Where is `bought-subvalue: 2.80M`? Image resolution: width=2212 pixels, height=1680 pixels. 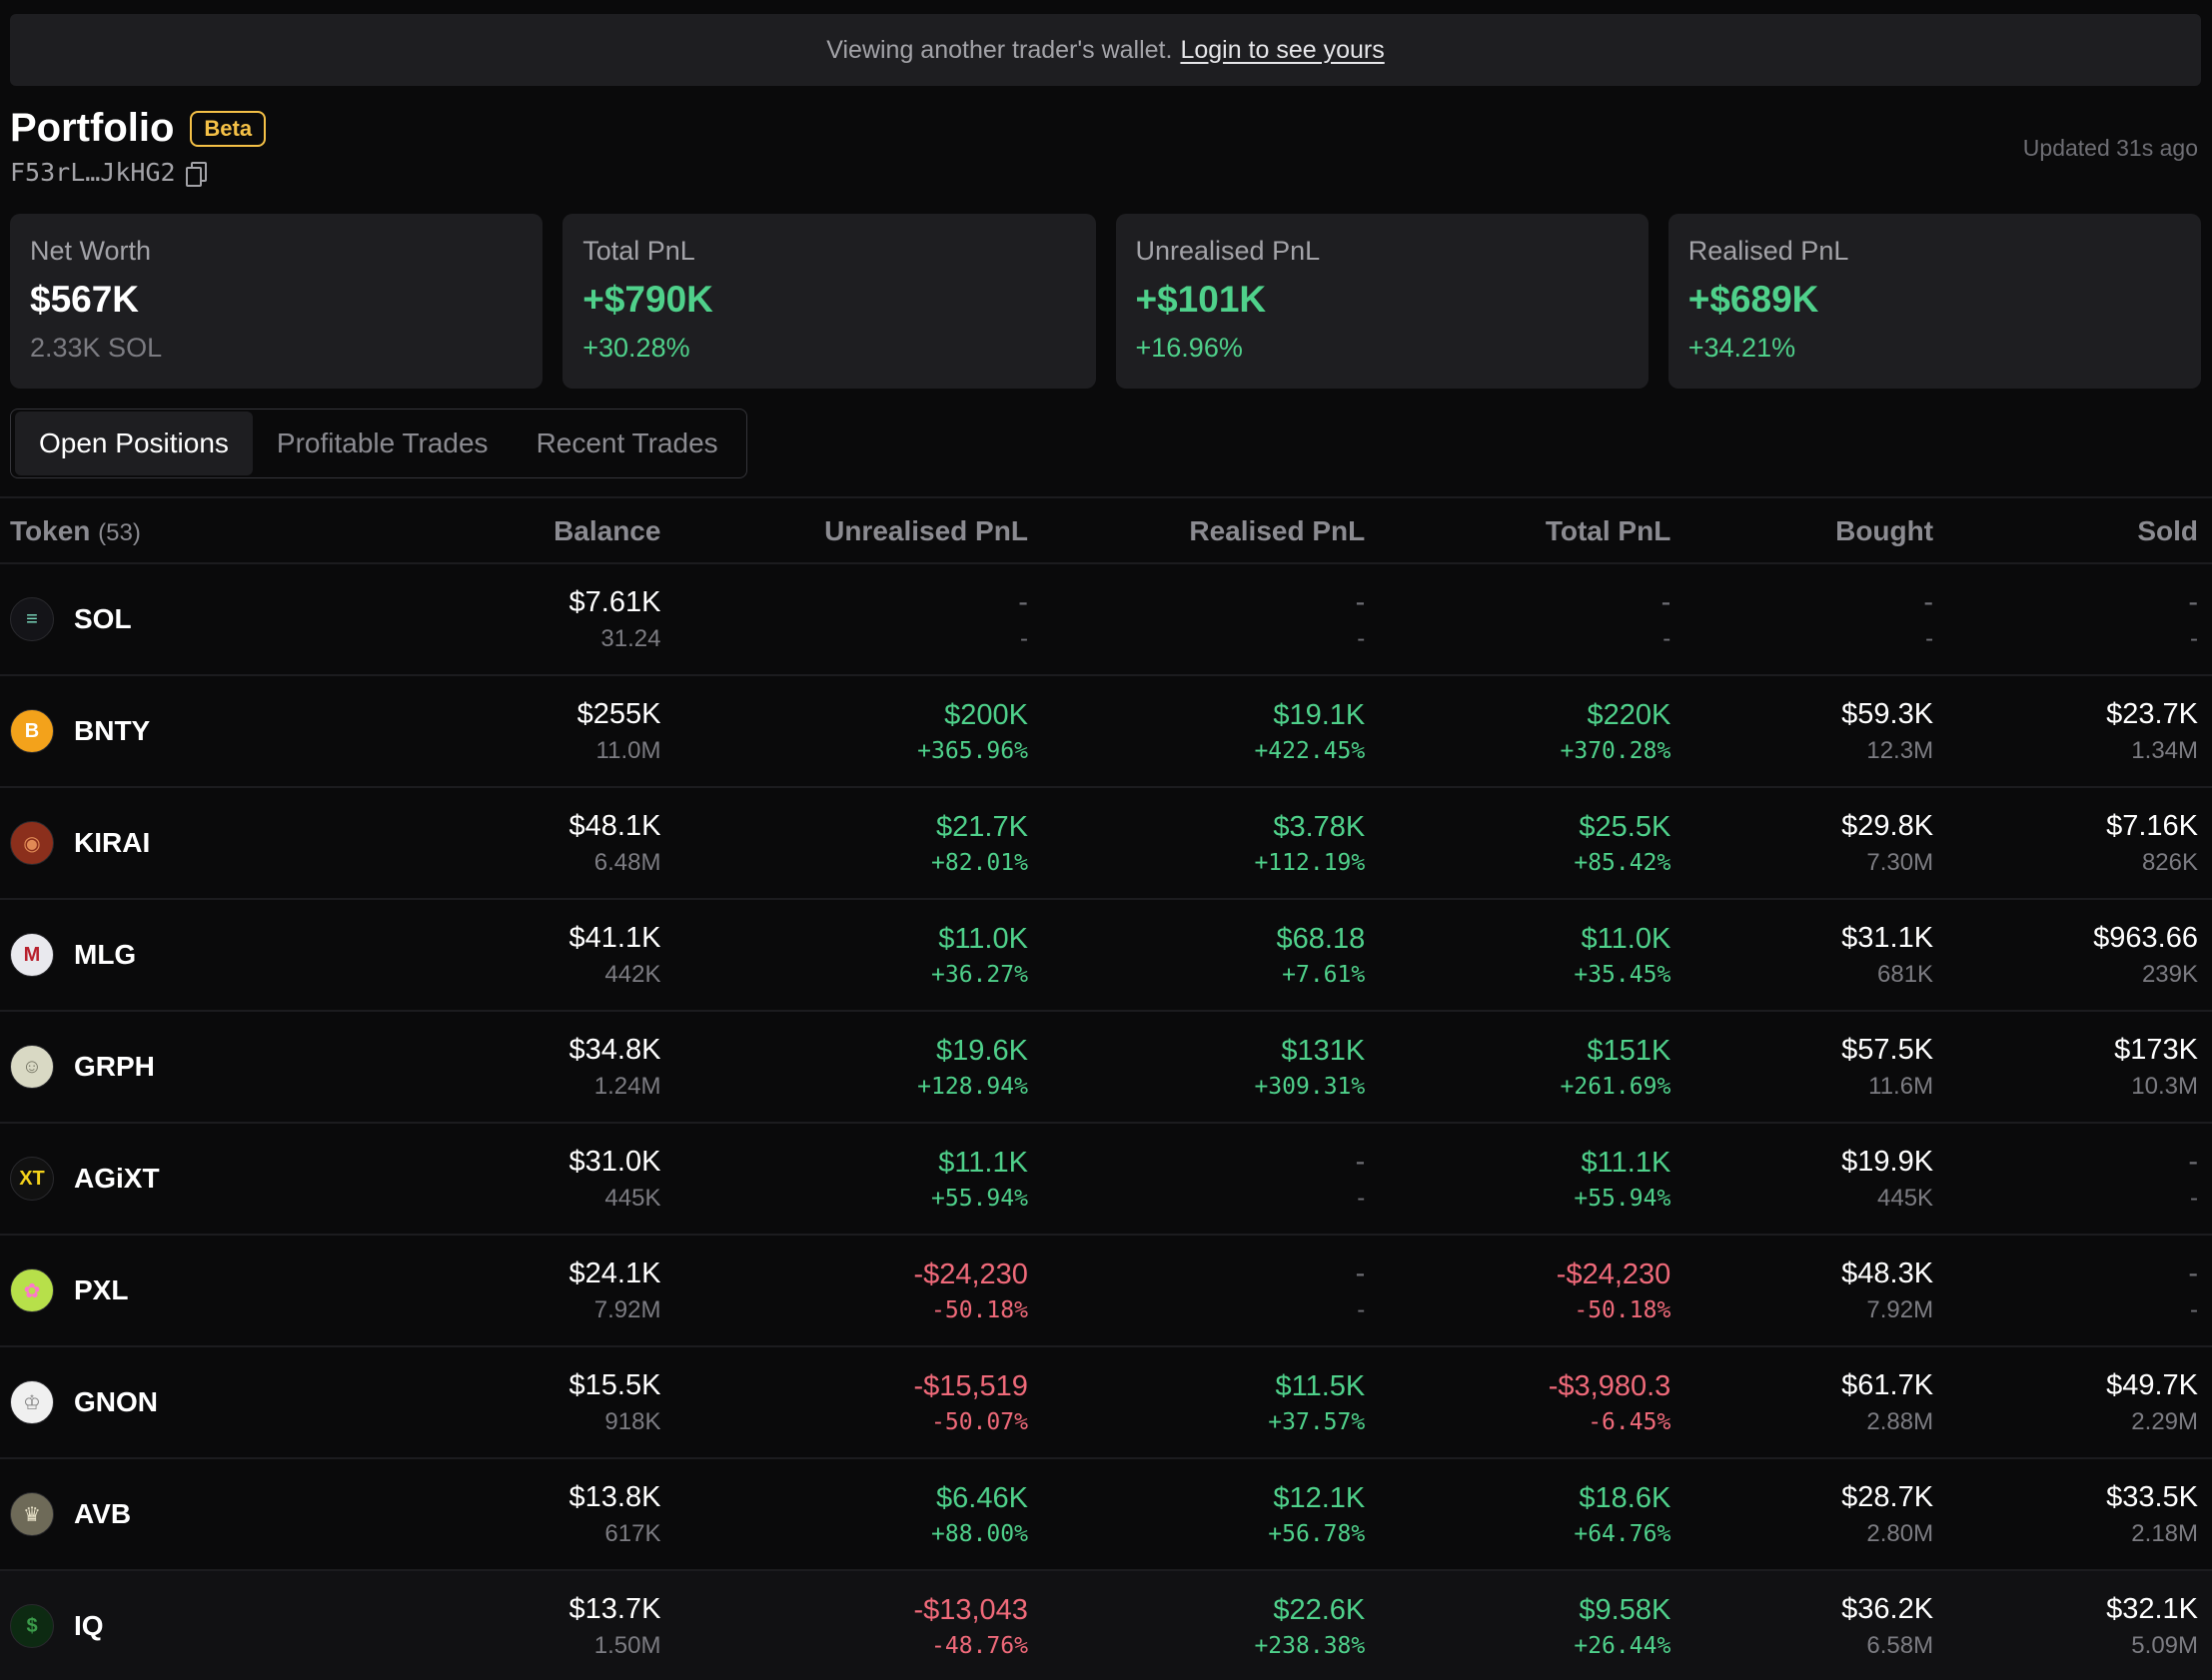 bought-subvalue: 2.80M is located at coordinates (1900, 1533).